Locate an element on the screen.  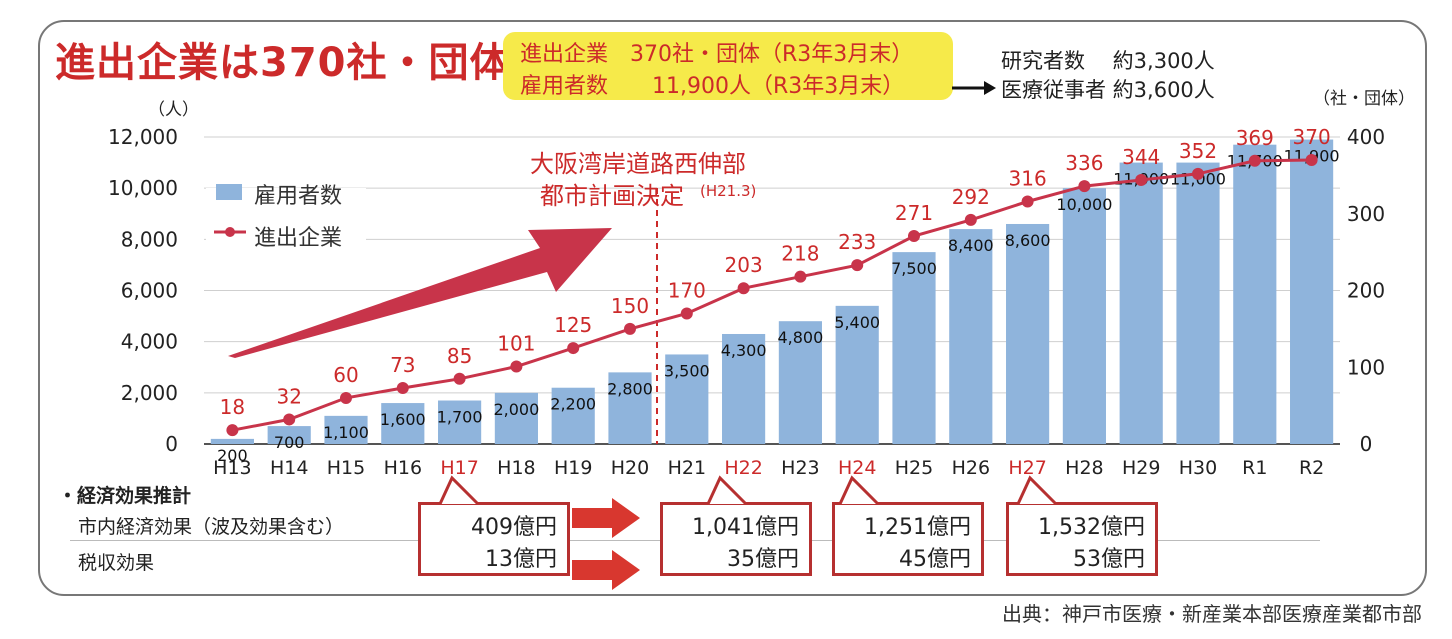
left-tick-label: 0 is located at coordinates (171, 444).